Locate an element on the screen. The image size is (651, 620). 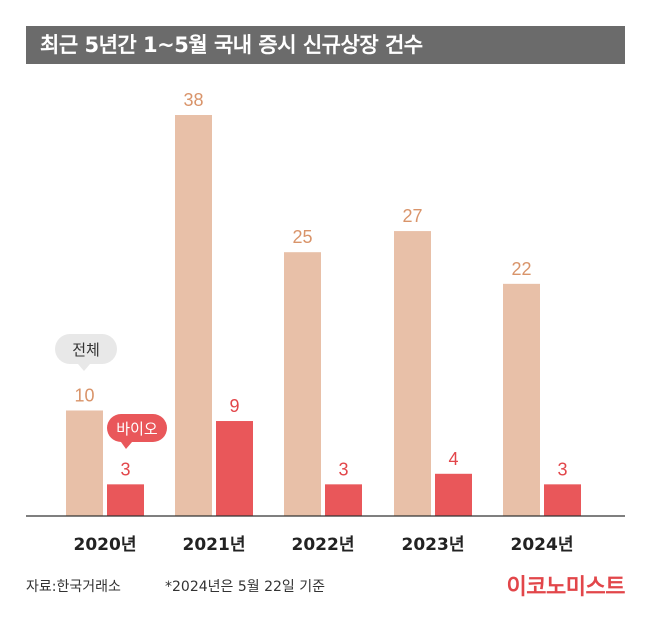
legend-bubble-total is located at coordinates (86, 349).